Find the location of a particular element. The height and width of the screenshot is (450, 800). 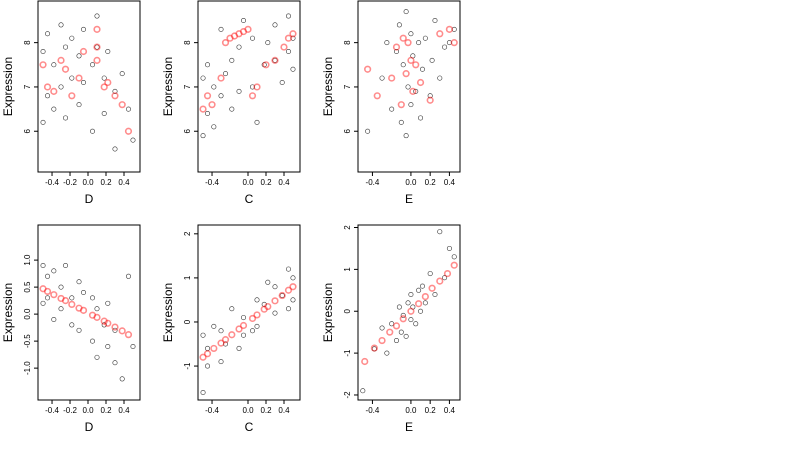

y-tick-label: 8 is located at coordinates (347, 42).